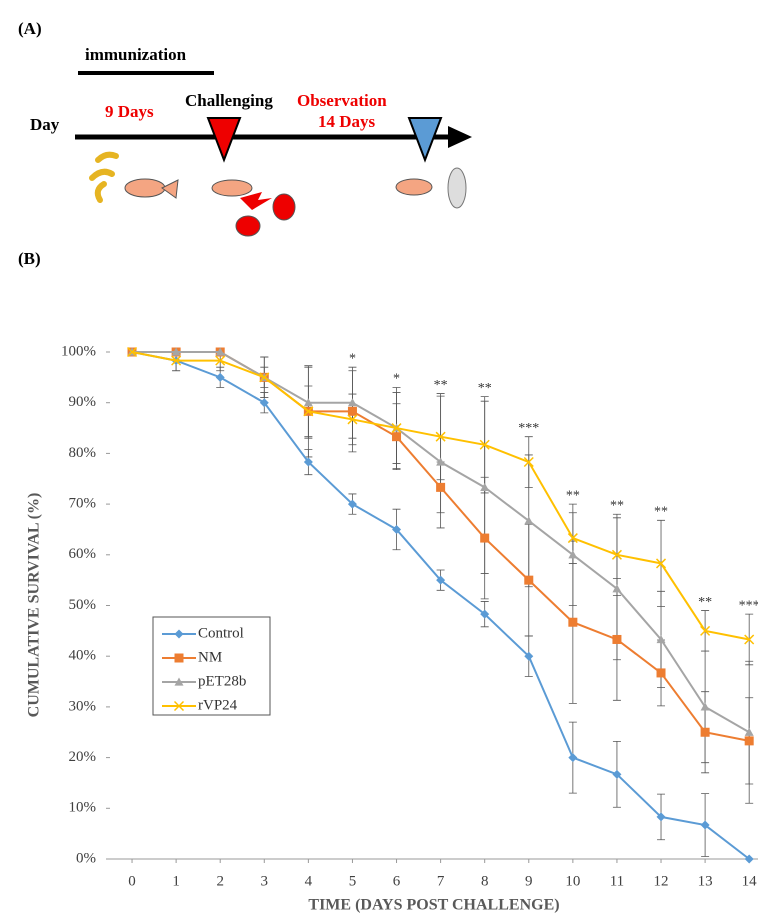 This screenshot has height=918, width=758. Describe the element at coordinates (132, 881) in the screenshot. I see `x-tick-label: 0` at that location.